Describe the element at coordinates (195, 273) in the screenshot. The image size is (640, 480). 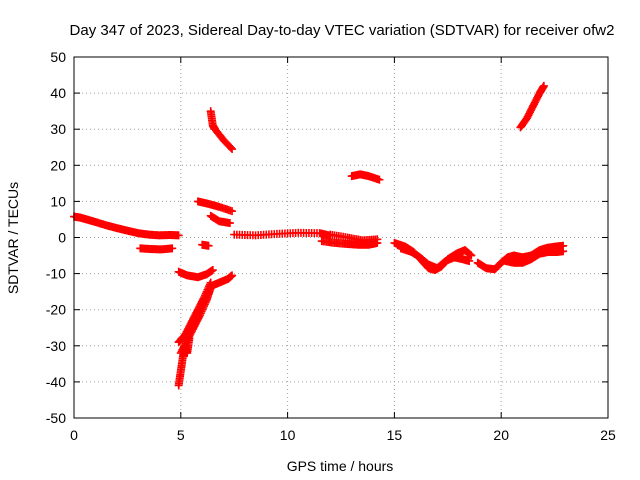
I see `series-track-b` at that location.